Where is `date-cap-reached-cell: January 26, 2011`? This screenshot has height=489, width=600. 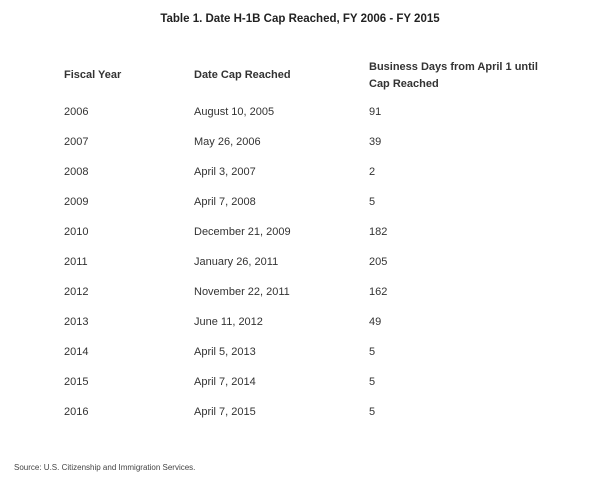
date-cap-reached-cell: January 26, 2011 is located at coordinates (236, 262).